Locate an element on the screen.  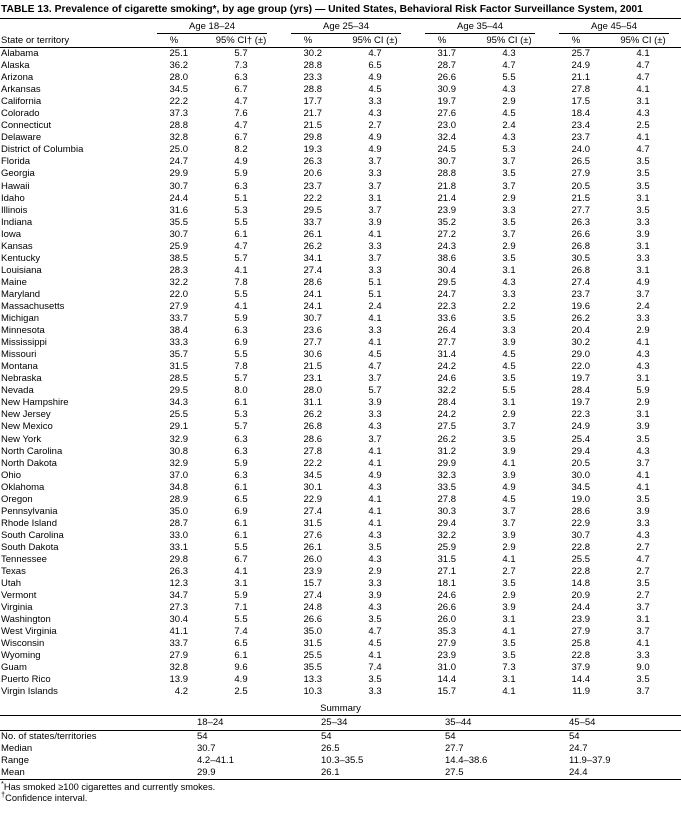
ci-cell: 2.2 is located at coordinates (509, 306).